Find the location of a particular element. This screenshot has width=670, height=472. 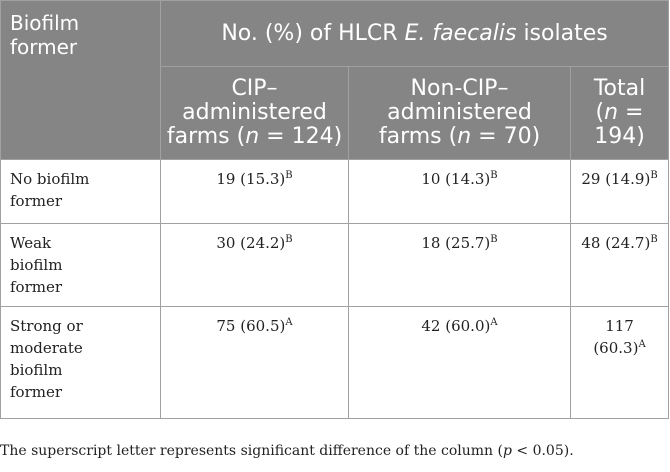

header-biofilm-former-text: Biofilm former is located at coordinates (45, 35).